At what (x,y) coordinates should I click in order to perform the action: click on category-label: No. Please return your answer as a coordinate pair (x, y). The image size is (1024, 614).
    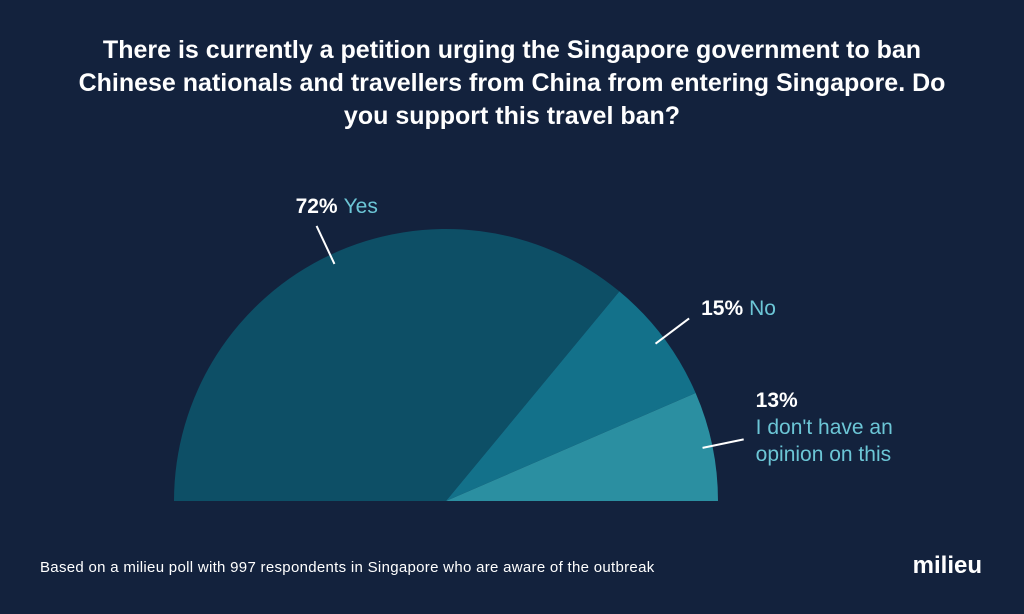
    Looking at the image, I should click on (762, 308).